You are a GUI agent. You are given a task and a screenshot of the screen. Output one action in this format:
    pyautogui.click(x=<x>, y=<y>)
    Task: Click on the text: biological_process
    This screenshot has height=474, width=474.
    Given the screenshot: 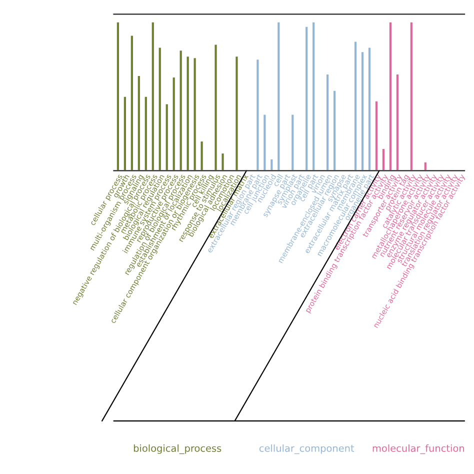 What is the action you would take?
    pyautogui.click(x=178, y=449)
    